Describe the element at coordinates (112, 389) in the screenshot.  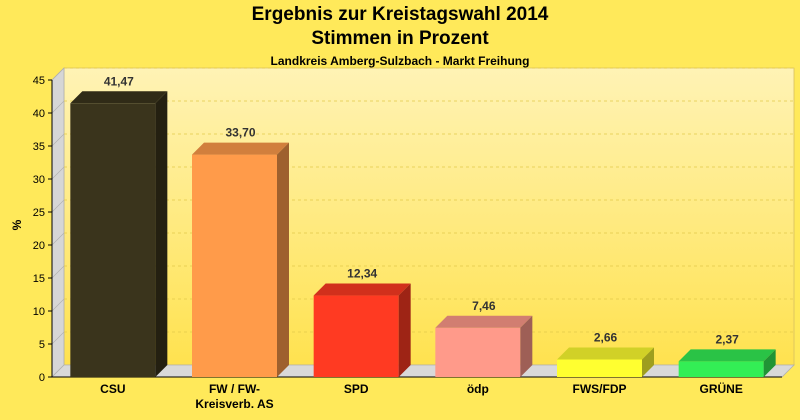
I see `x-tick-label: CSU` at that location.